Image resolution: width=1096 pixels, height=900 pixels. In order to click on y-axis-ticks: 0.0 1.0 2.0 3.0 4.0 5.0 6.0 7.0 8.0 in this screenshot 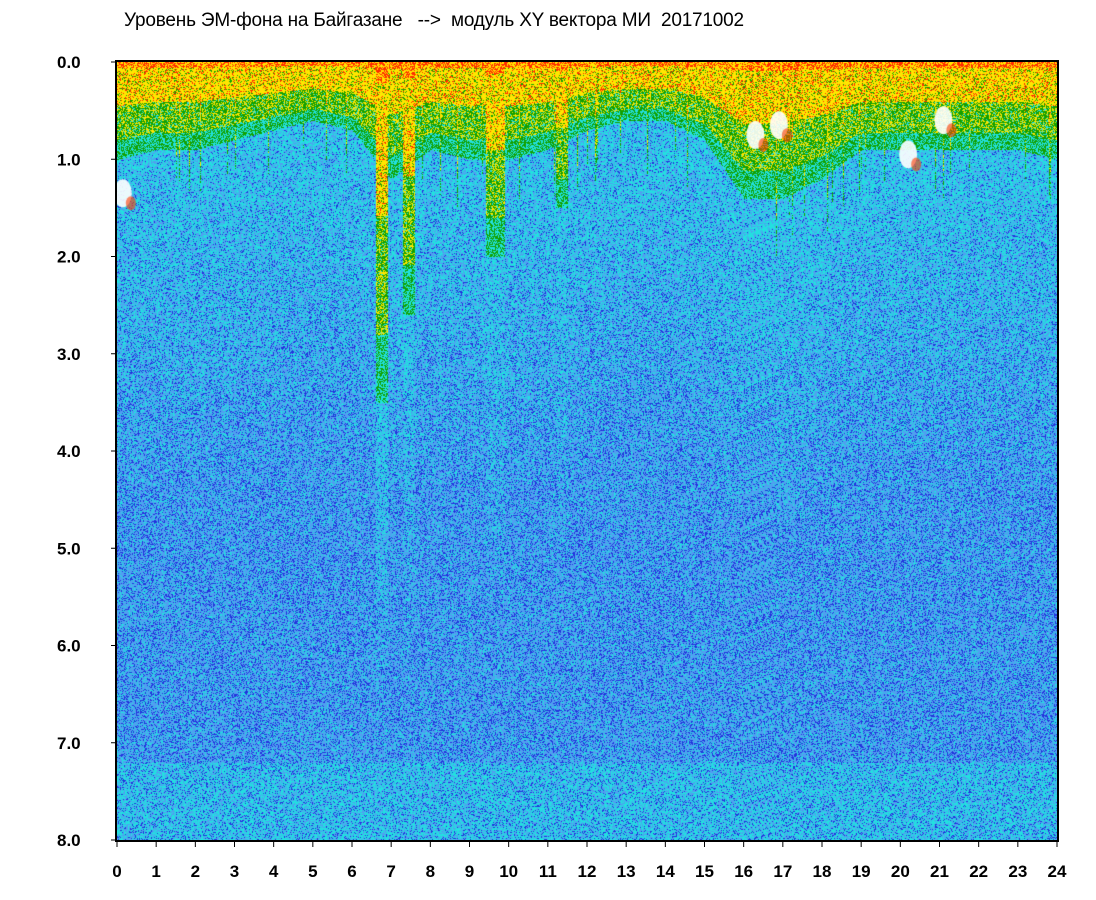, I will do `click(87, 451)`.